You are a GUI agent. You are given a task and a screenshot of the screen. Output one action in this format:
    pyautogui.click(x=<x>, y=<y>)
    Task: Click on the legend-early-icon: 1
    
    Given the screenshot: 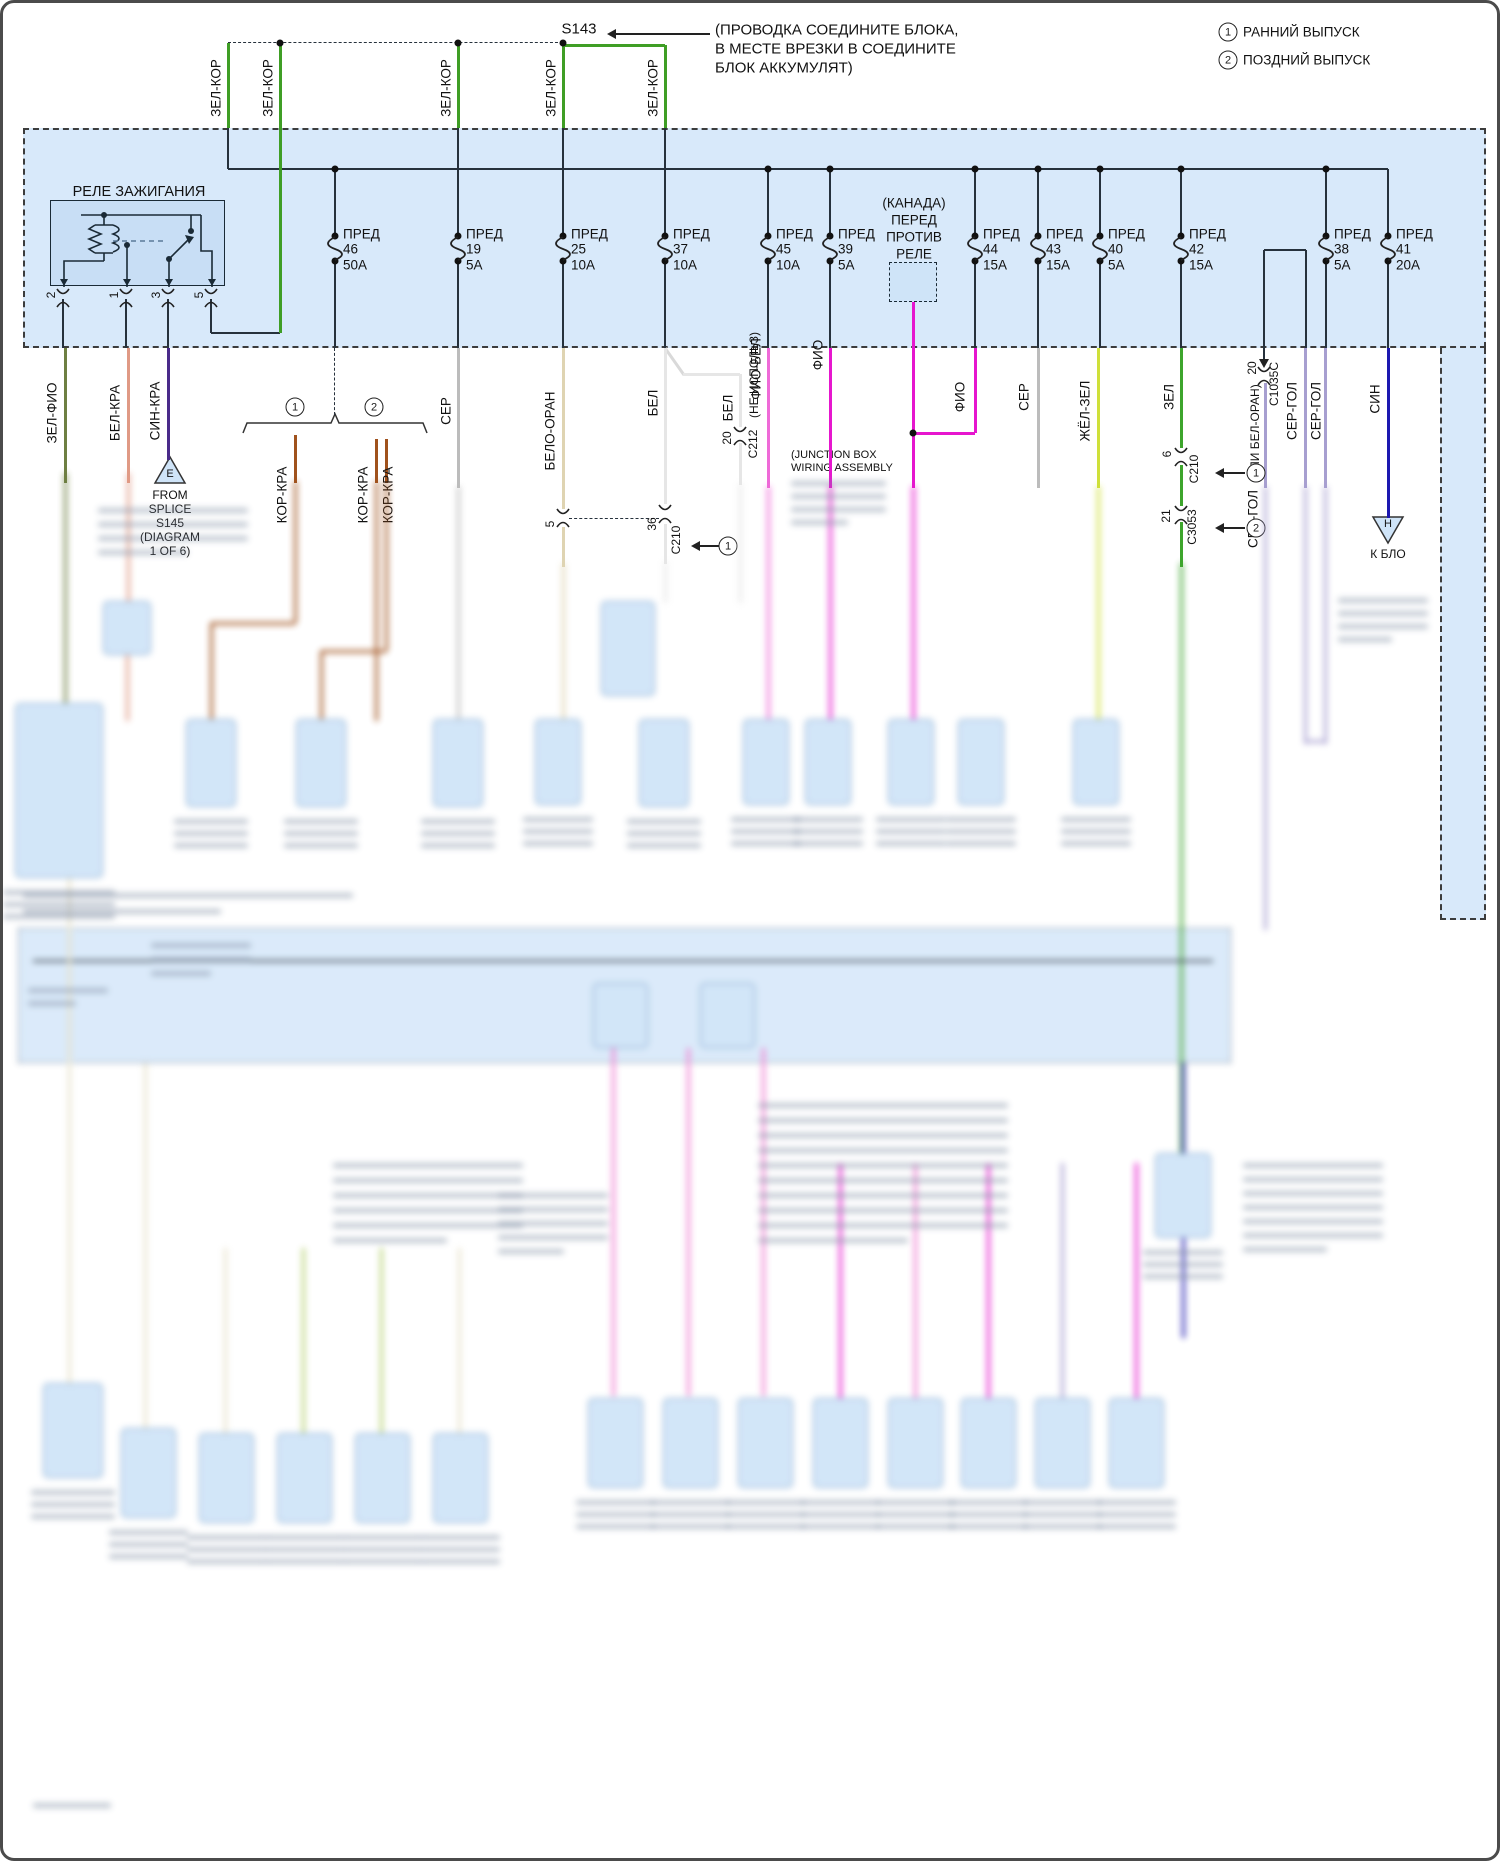 What is the action you would take?
    pyautogui.click(x=1228, y=32)
    